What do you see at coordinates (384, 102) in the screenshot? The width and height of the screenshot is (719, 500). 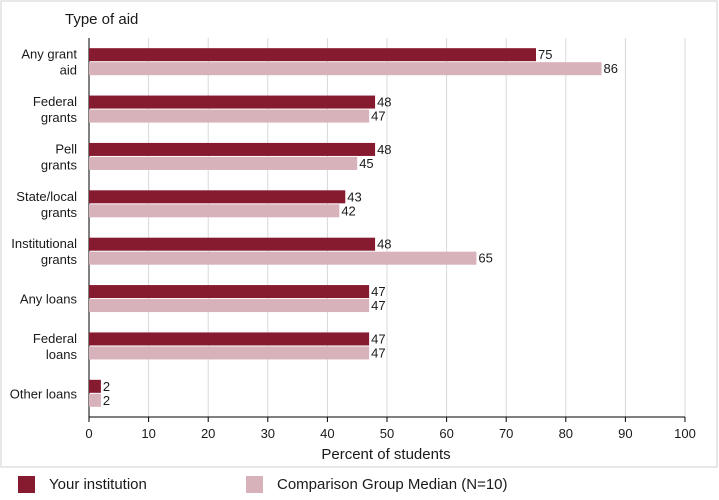 I see `data-label-your-institution-federal-grants: 48` at bounding box center [384, 102].